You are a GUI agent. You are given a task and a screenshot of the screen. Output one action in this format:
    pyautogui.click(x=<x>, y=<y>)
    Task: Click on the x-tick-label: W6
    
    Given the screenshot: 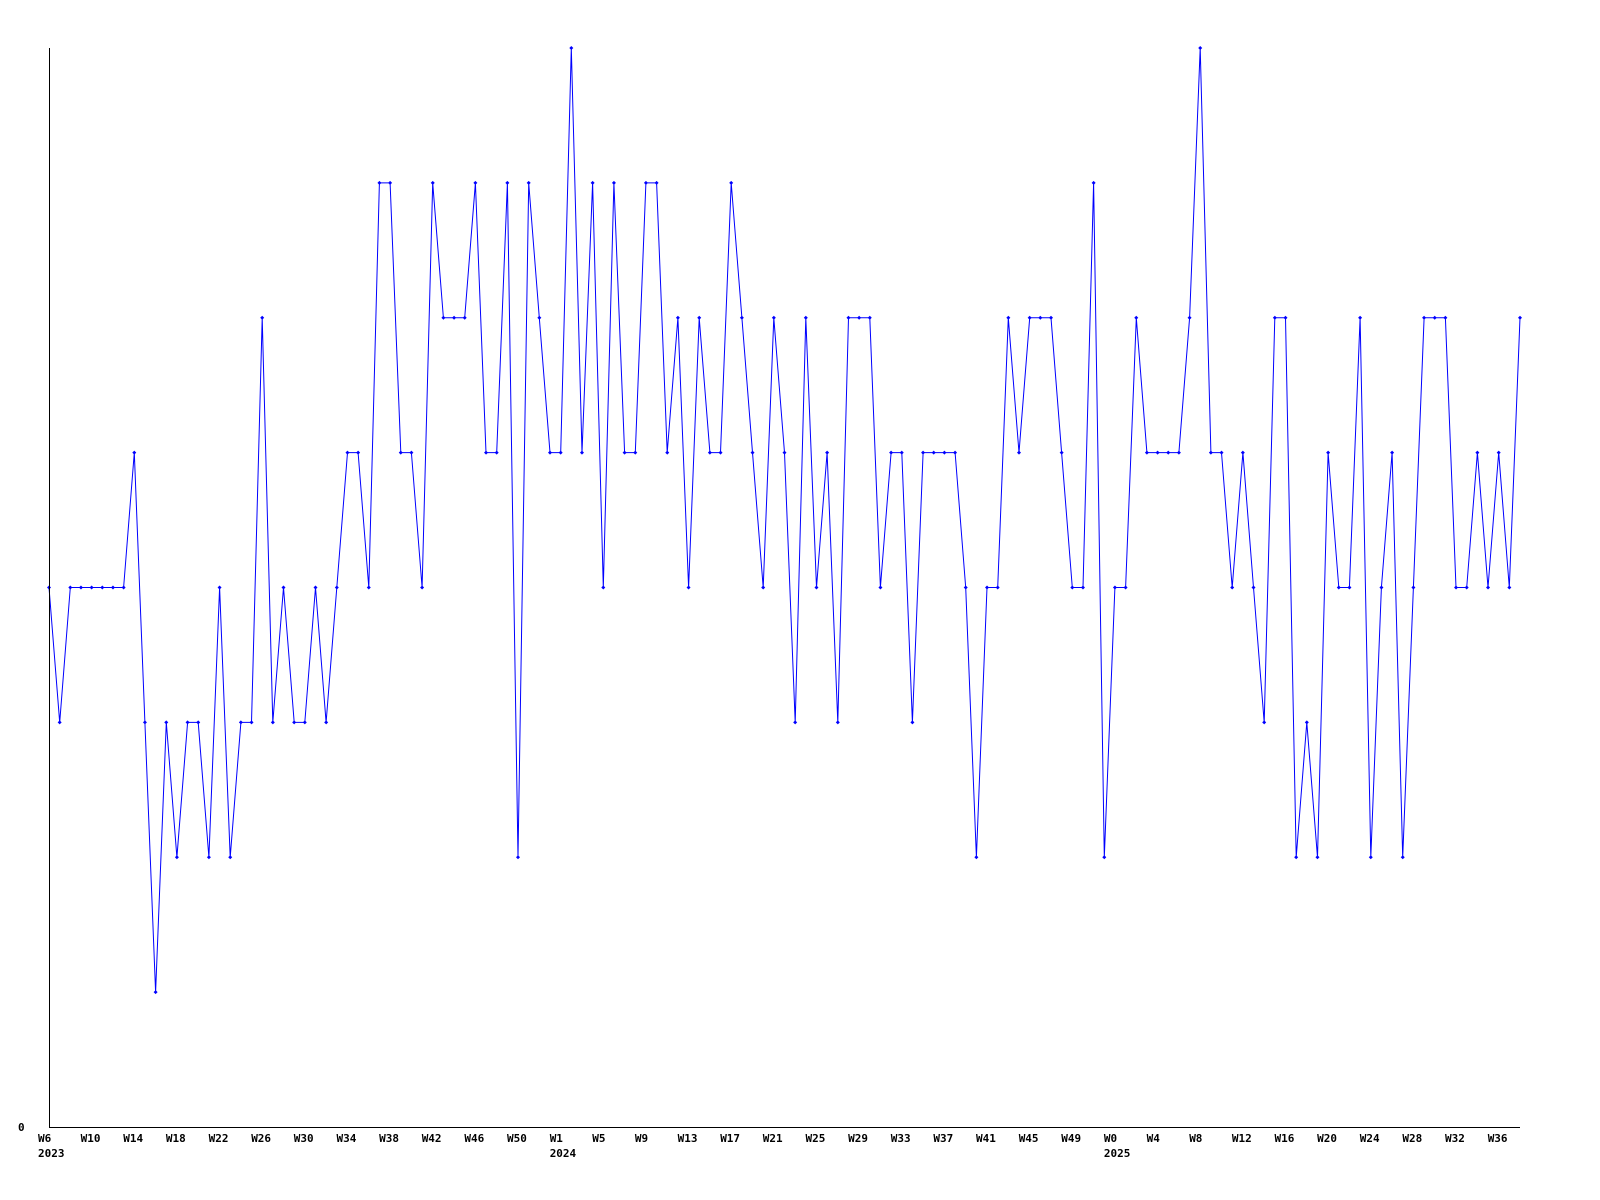 What is the action you would take?
    pyautogui.click(x=45, y=1138)
    